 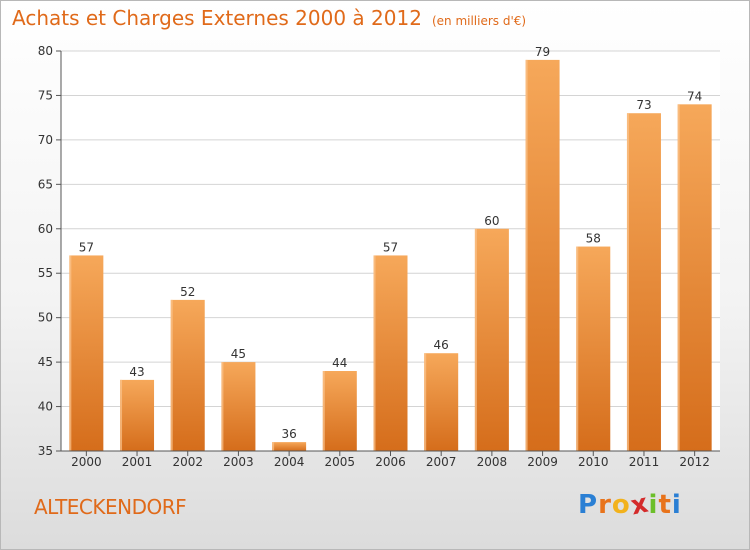 I want to click on value-label: 44, so click(x=339, y=363).